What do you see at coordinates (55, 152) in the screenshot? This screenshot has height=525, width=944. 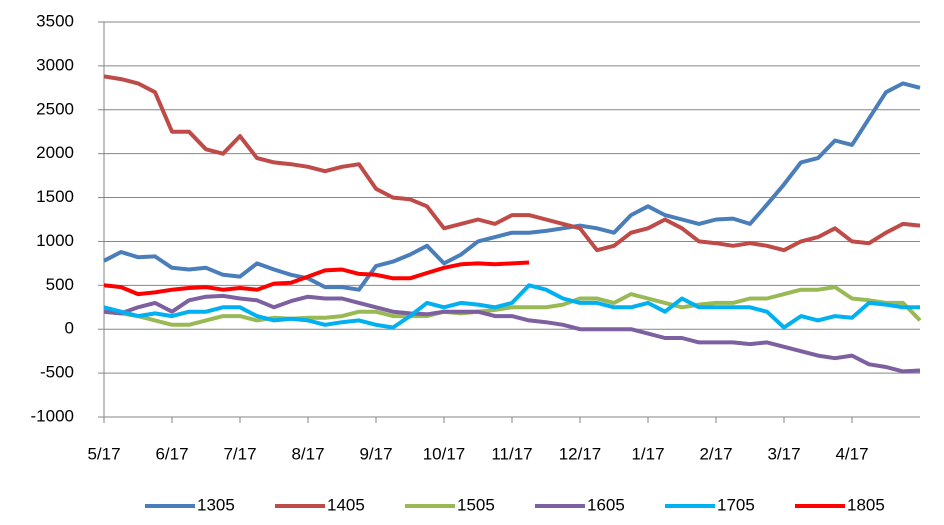 I see `y-tick-label: 2000` at bounding box center [55, 152].